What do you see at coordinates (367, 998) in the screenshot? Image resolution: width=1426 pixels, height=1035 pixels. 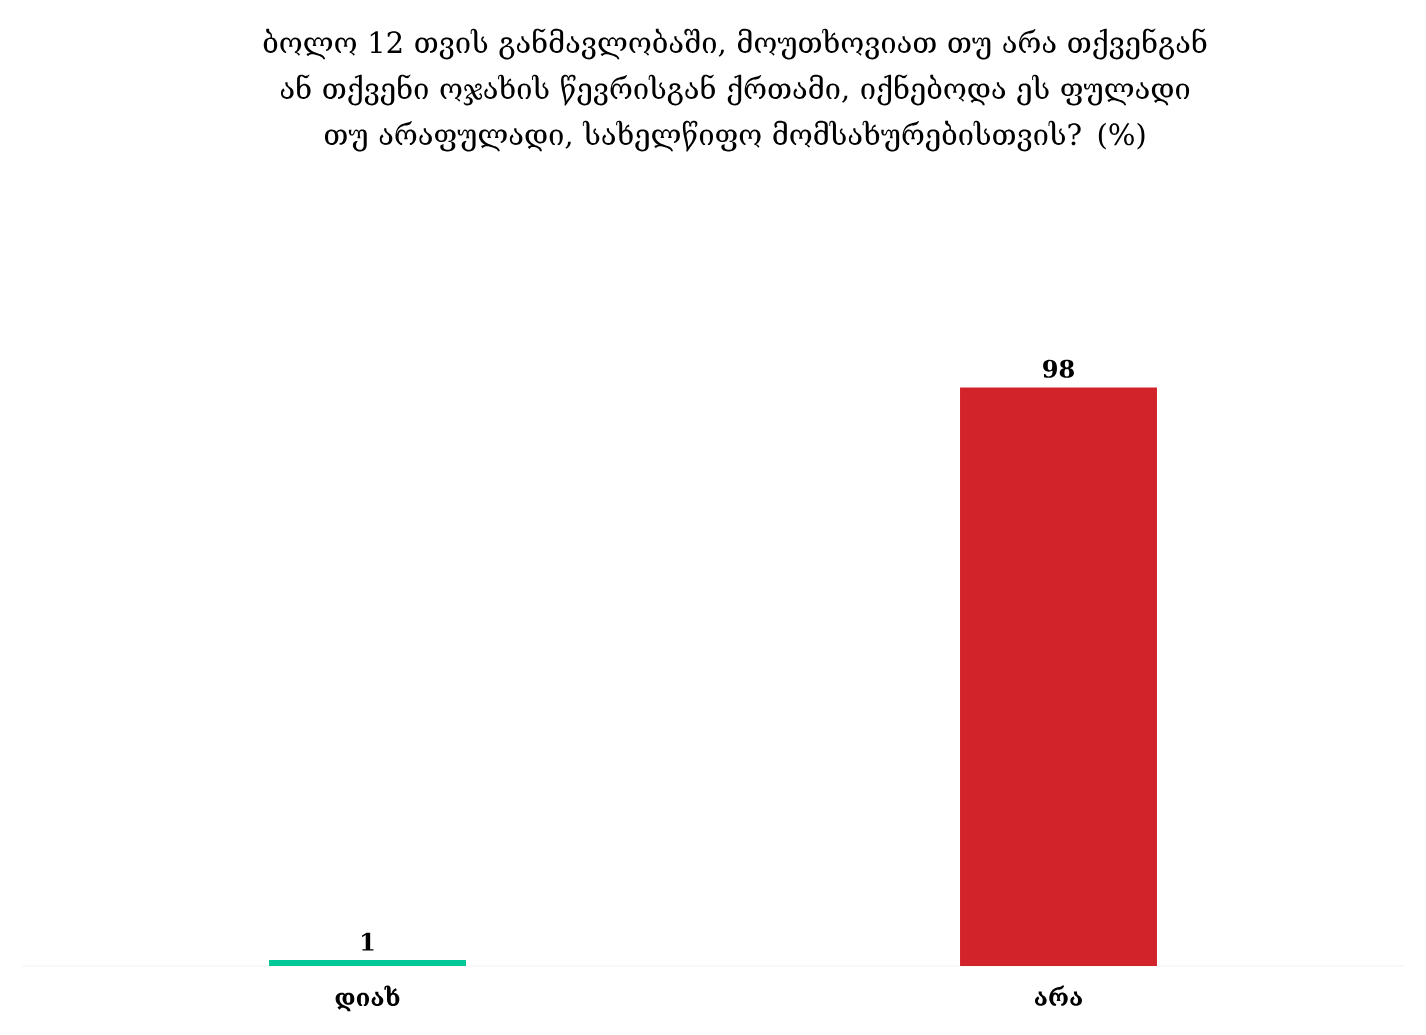 I see `x-tick-label: დიახ` at bounding box center [367, 998].